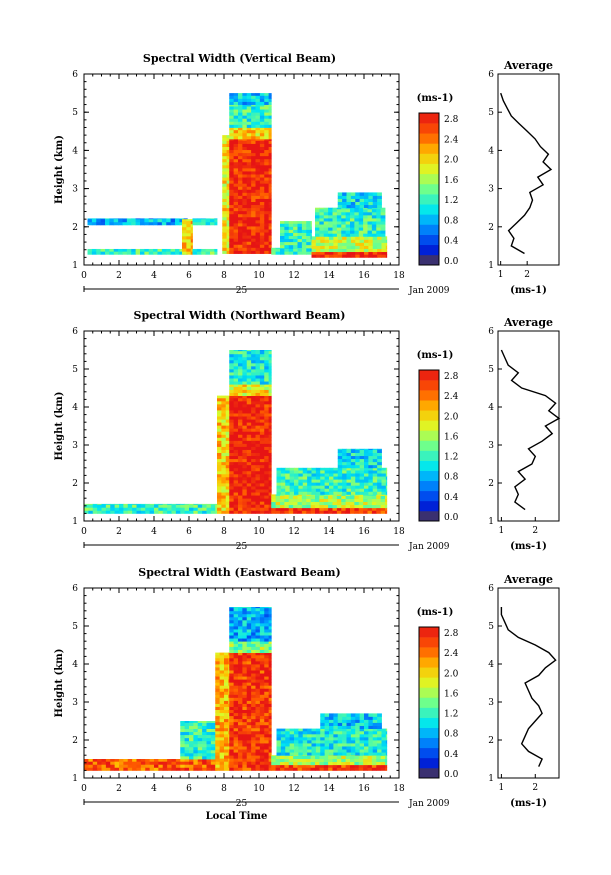 The height and width of the screenshot is (875, 611). I want to click on profile-y-tick-label: 3, so click(491, 446).